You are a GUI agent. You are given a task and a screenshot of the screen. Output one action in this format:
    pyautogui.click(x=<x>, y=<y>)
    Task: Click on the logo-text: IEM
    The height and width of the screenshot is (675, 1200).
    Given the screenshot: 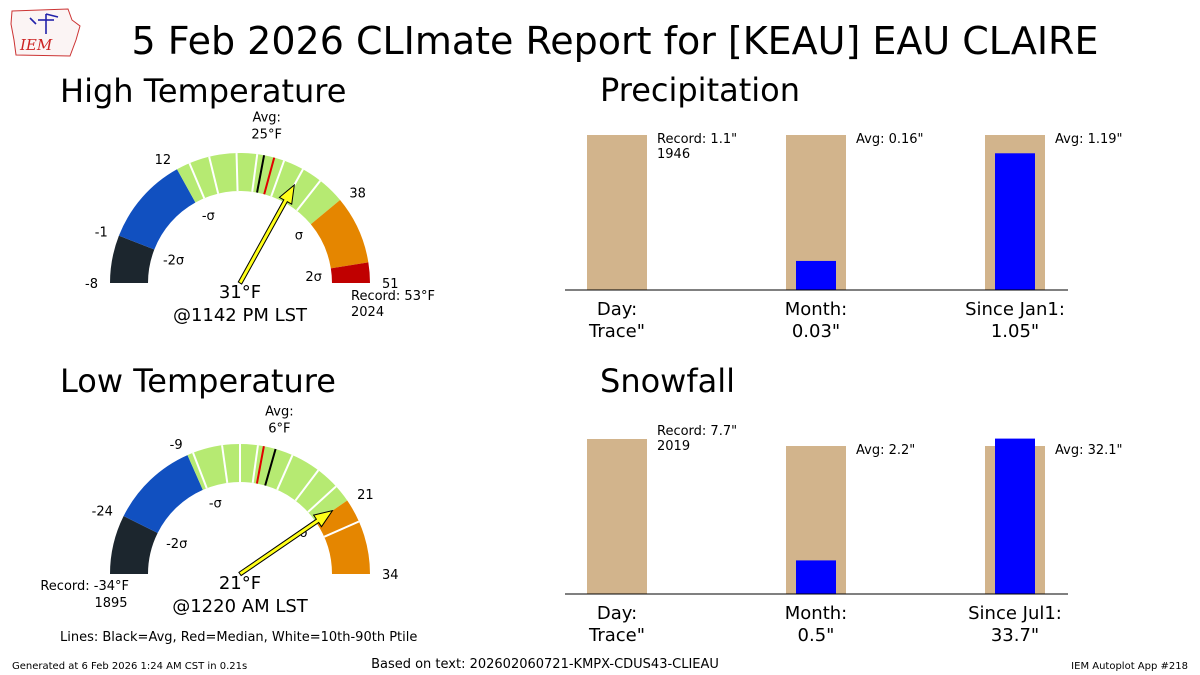 What is the action you would take?
    pyautogui.click(x=36, y=45)
    